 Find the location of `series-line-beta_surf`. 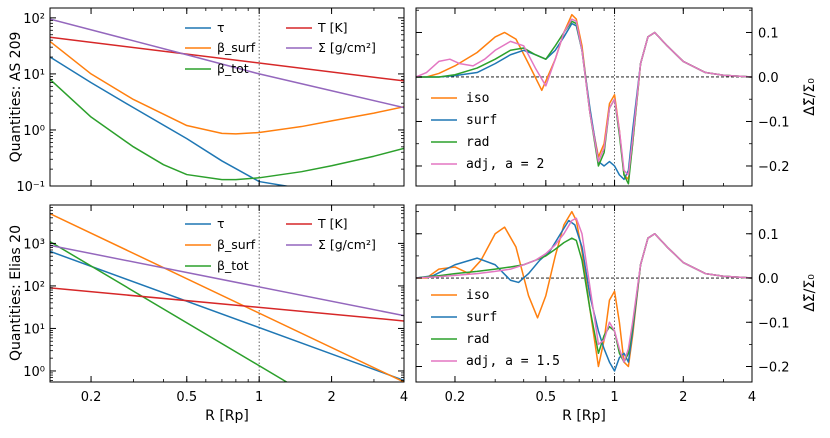

series-line-beta_surf is located at coordinates (227, 87).